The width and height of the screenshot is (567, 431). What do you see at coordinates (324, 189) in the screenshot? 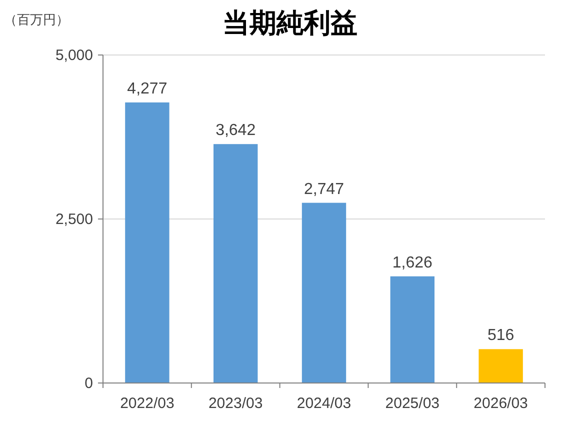
I see `data-label: 2,747` at bounding box center [324, 189].